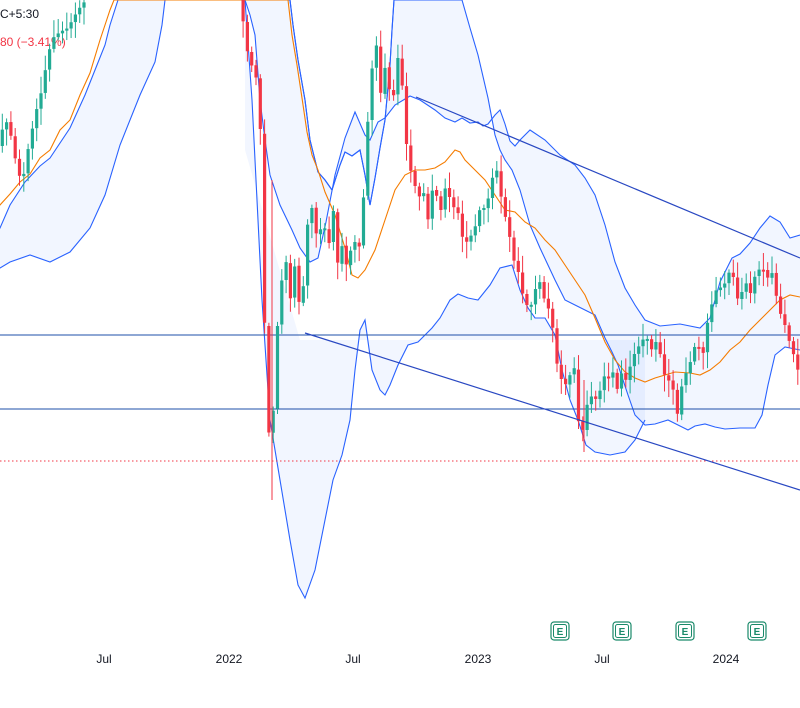 This screenshot has height=708, width=800. I want to click on x-axis: Jul 2022 Jul 2023 Jul 2024, so click(417, 659).